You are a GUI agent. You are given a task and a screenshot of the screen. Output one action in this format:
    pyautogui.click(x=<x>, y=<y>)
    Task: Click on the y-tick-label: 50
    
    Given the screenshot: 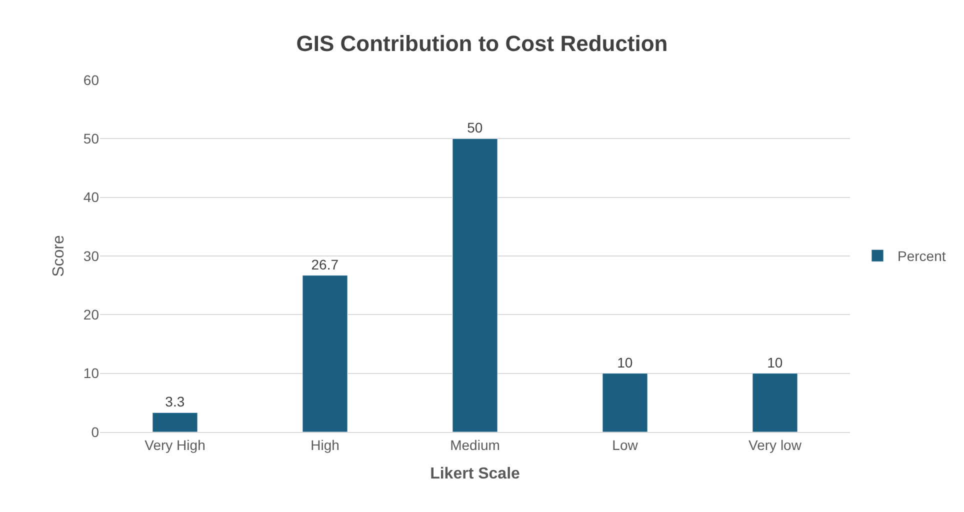 What is the action you would take?
    pyautogui.click(x=91, y=138)
    